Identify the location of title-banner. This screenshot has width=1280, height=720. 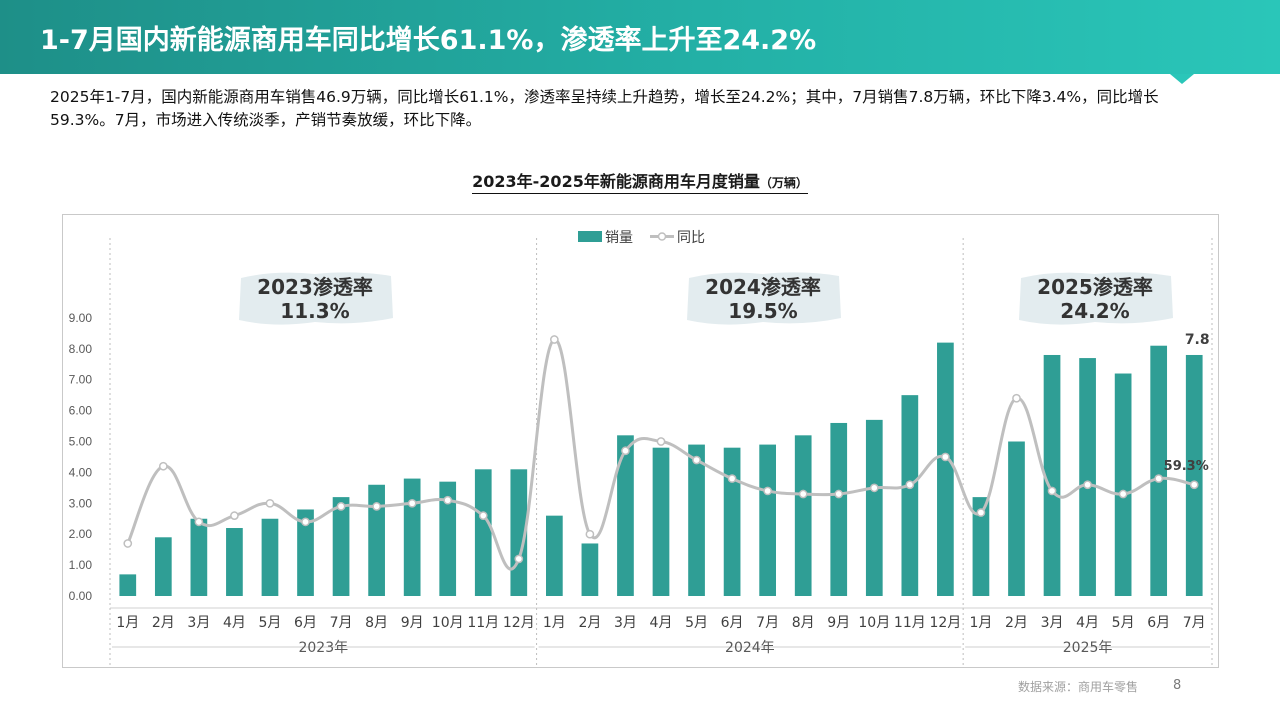
(640, 37).